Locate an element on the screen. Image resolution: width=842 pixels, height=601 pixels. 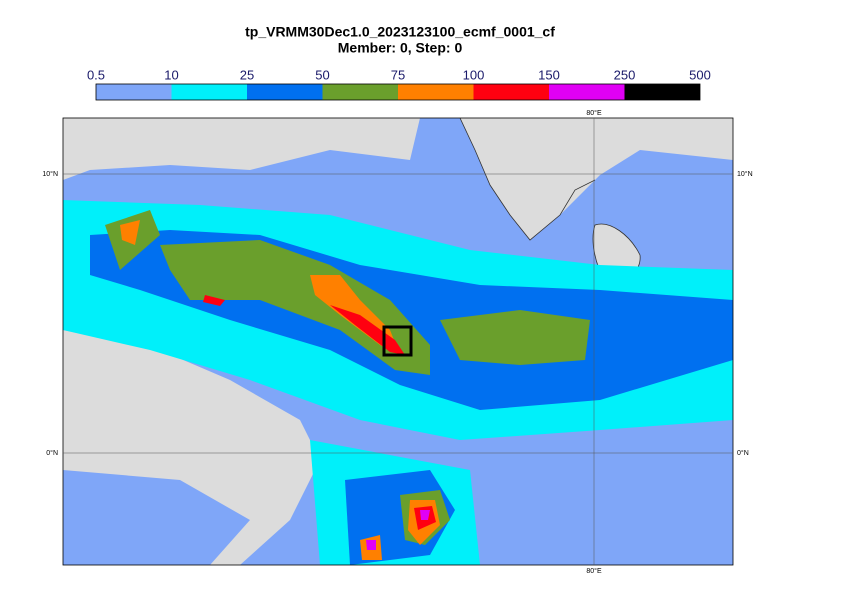
legend: 0.5 10 25 50 75 100 150 250 500 is located at coordinates (399, 84).